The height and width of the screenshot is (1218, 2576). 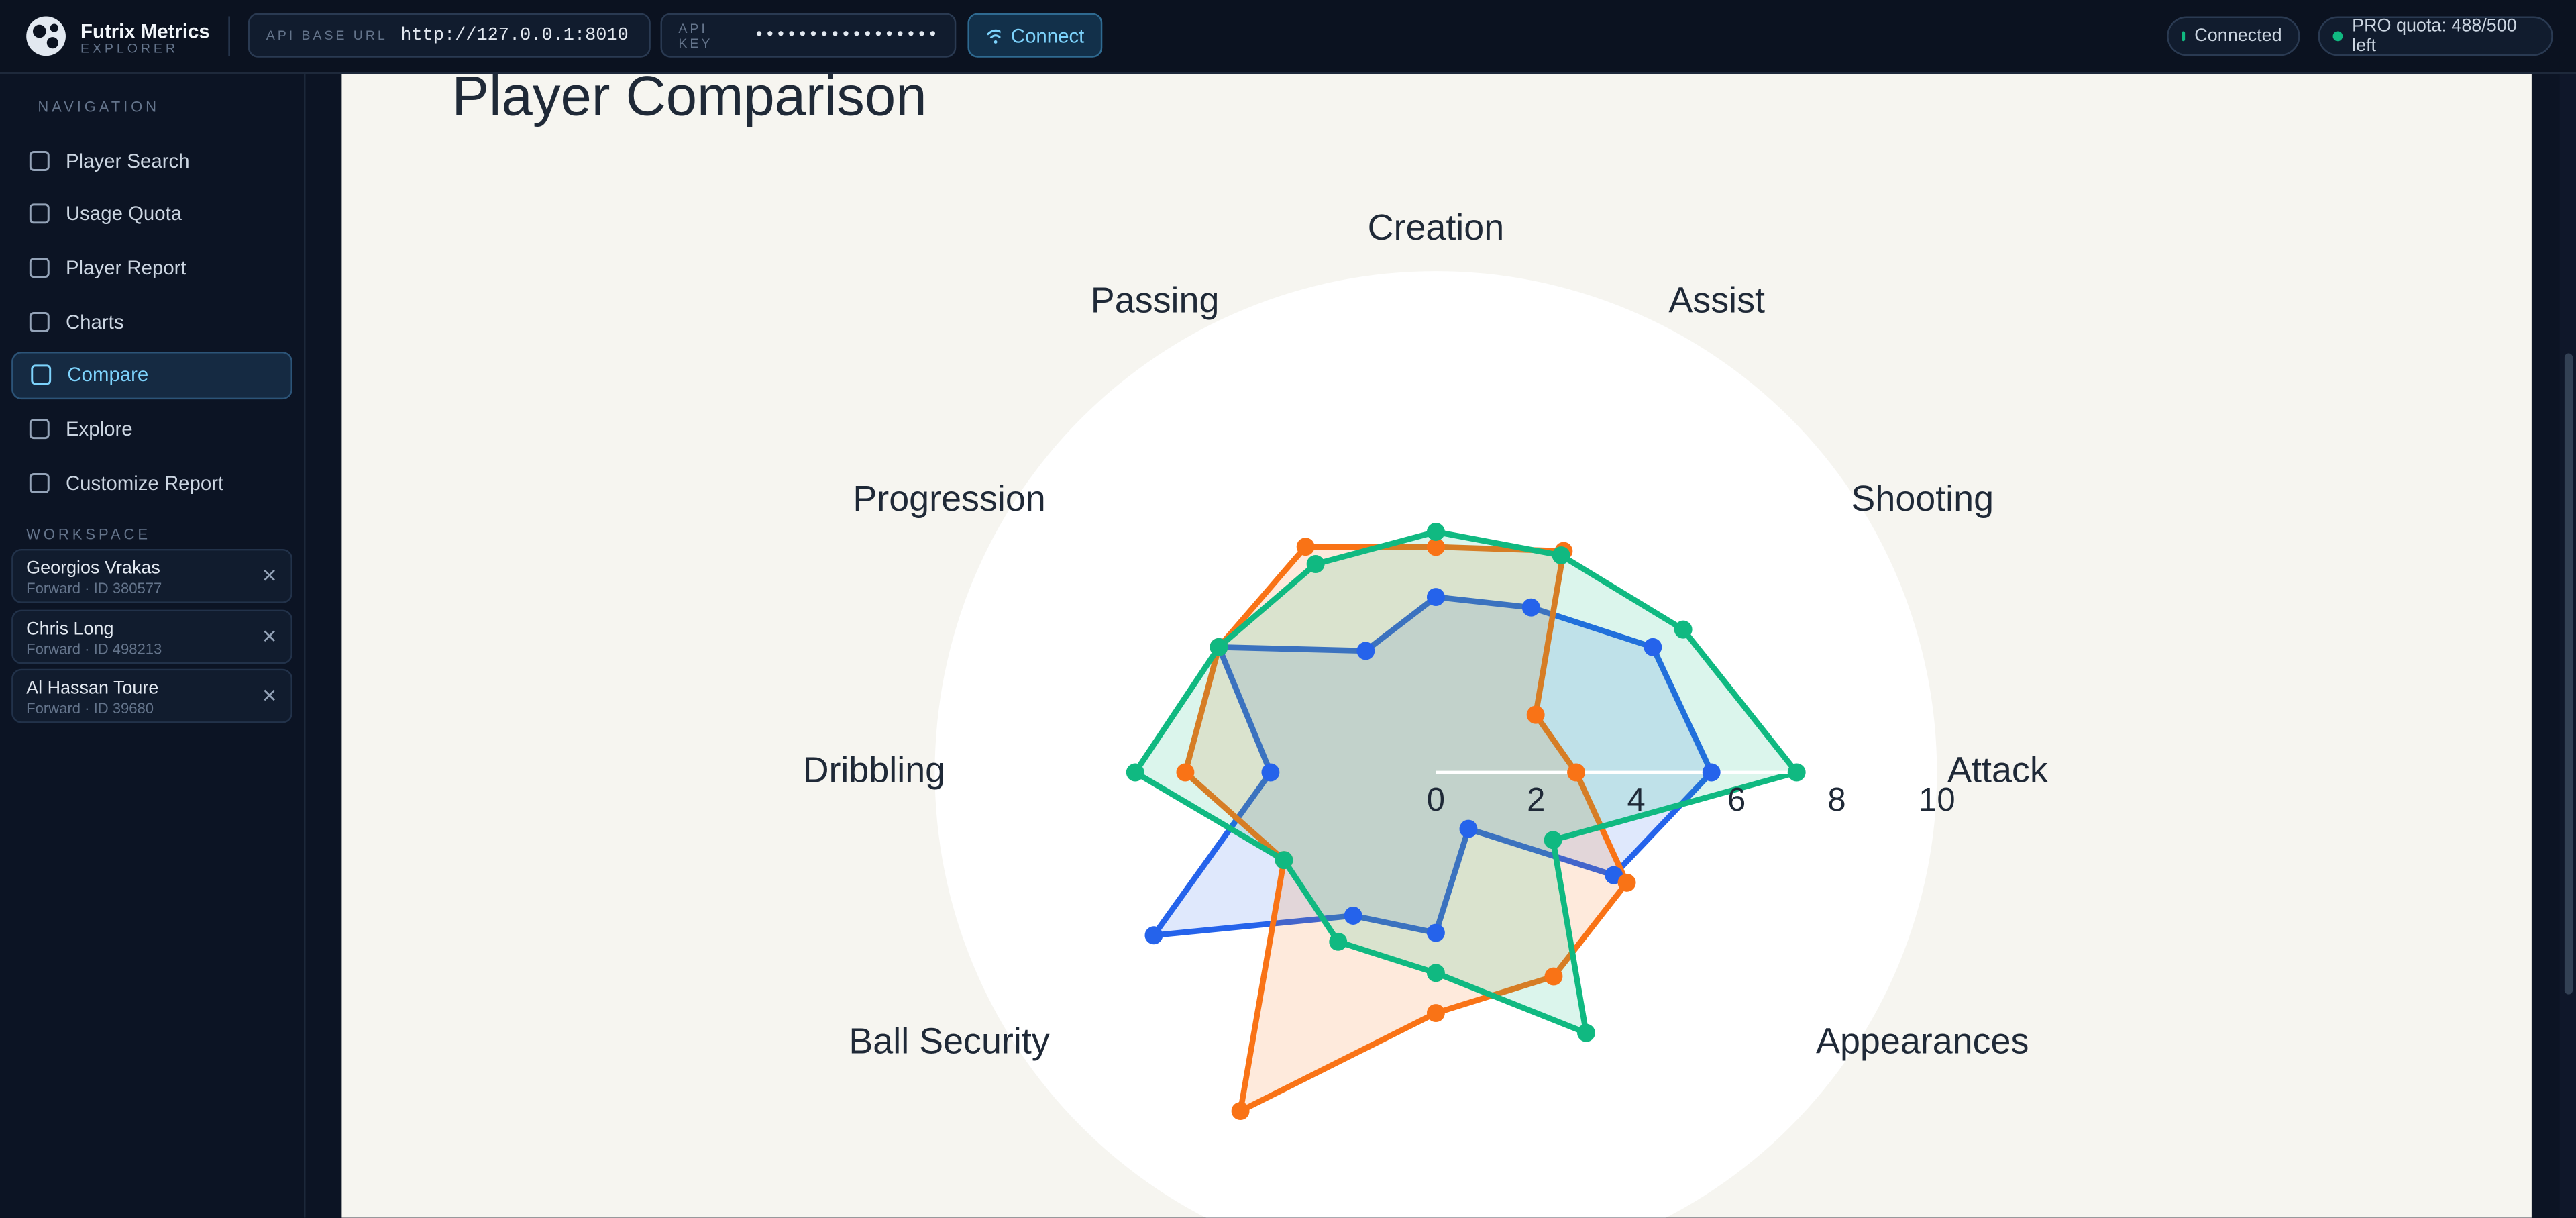 What do you see at coordinates (1736, 800) in the screenshot?
I see `radial-tick-label: 6` at bounding box center [1736, 800].